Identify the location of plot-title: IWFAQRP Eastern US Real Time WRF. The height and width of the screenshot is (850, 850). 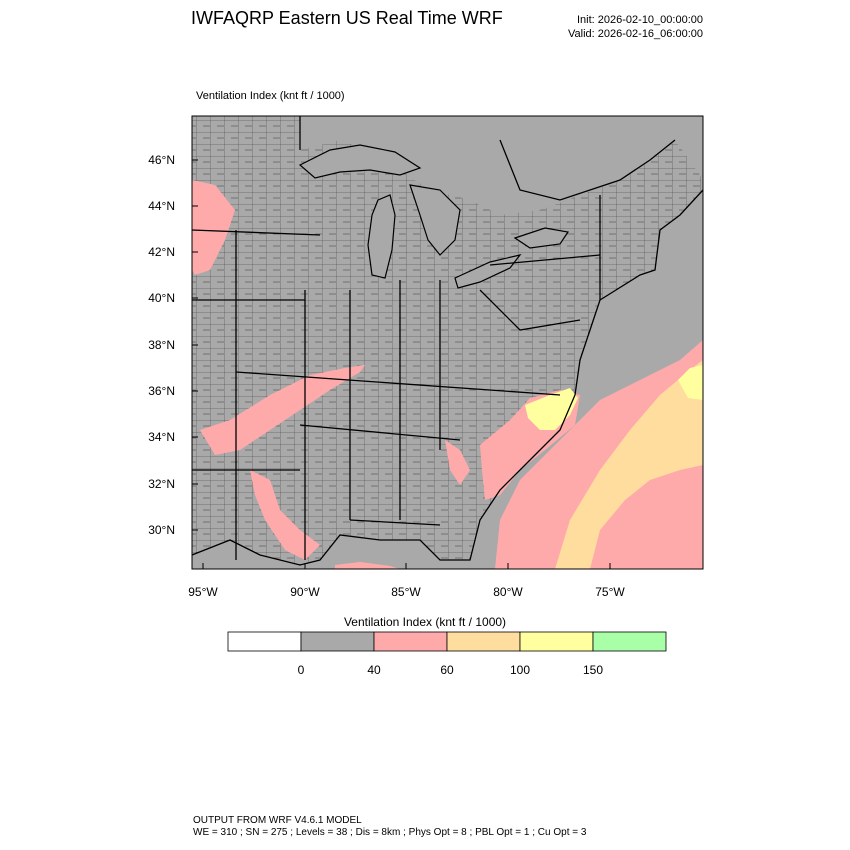
(347, 18).